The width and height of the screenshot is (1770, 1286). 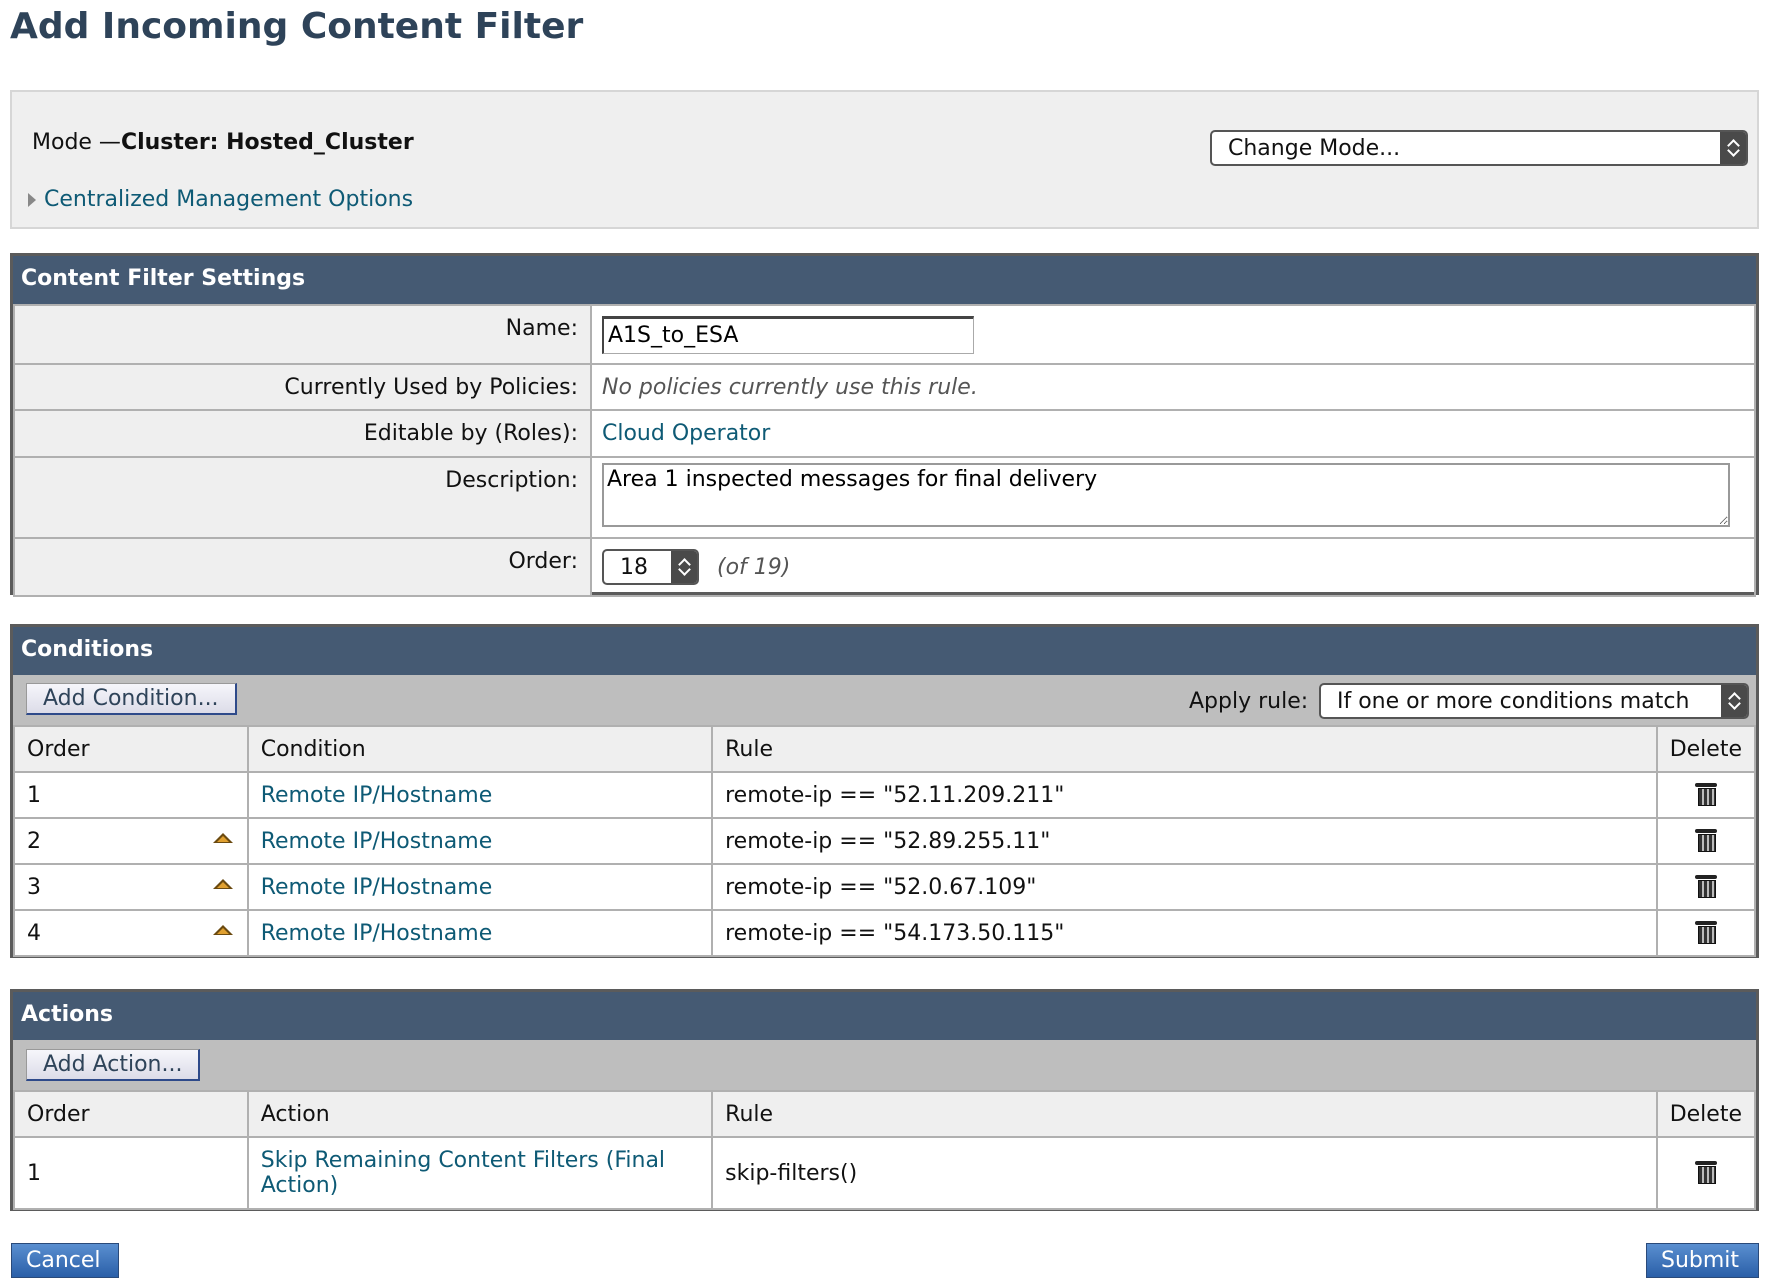 What do you see at coordinates (267, 142) in the screenshot?
I see `mode-value: Cluster: Hosted_Cluster` at bounding box center [267, 142].